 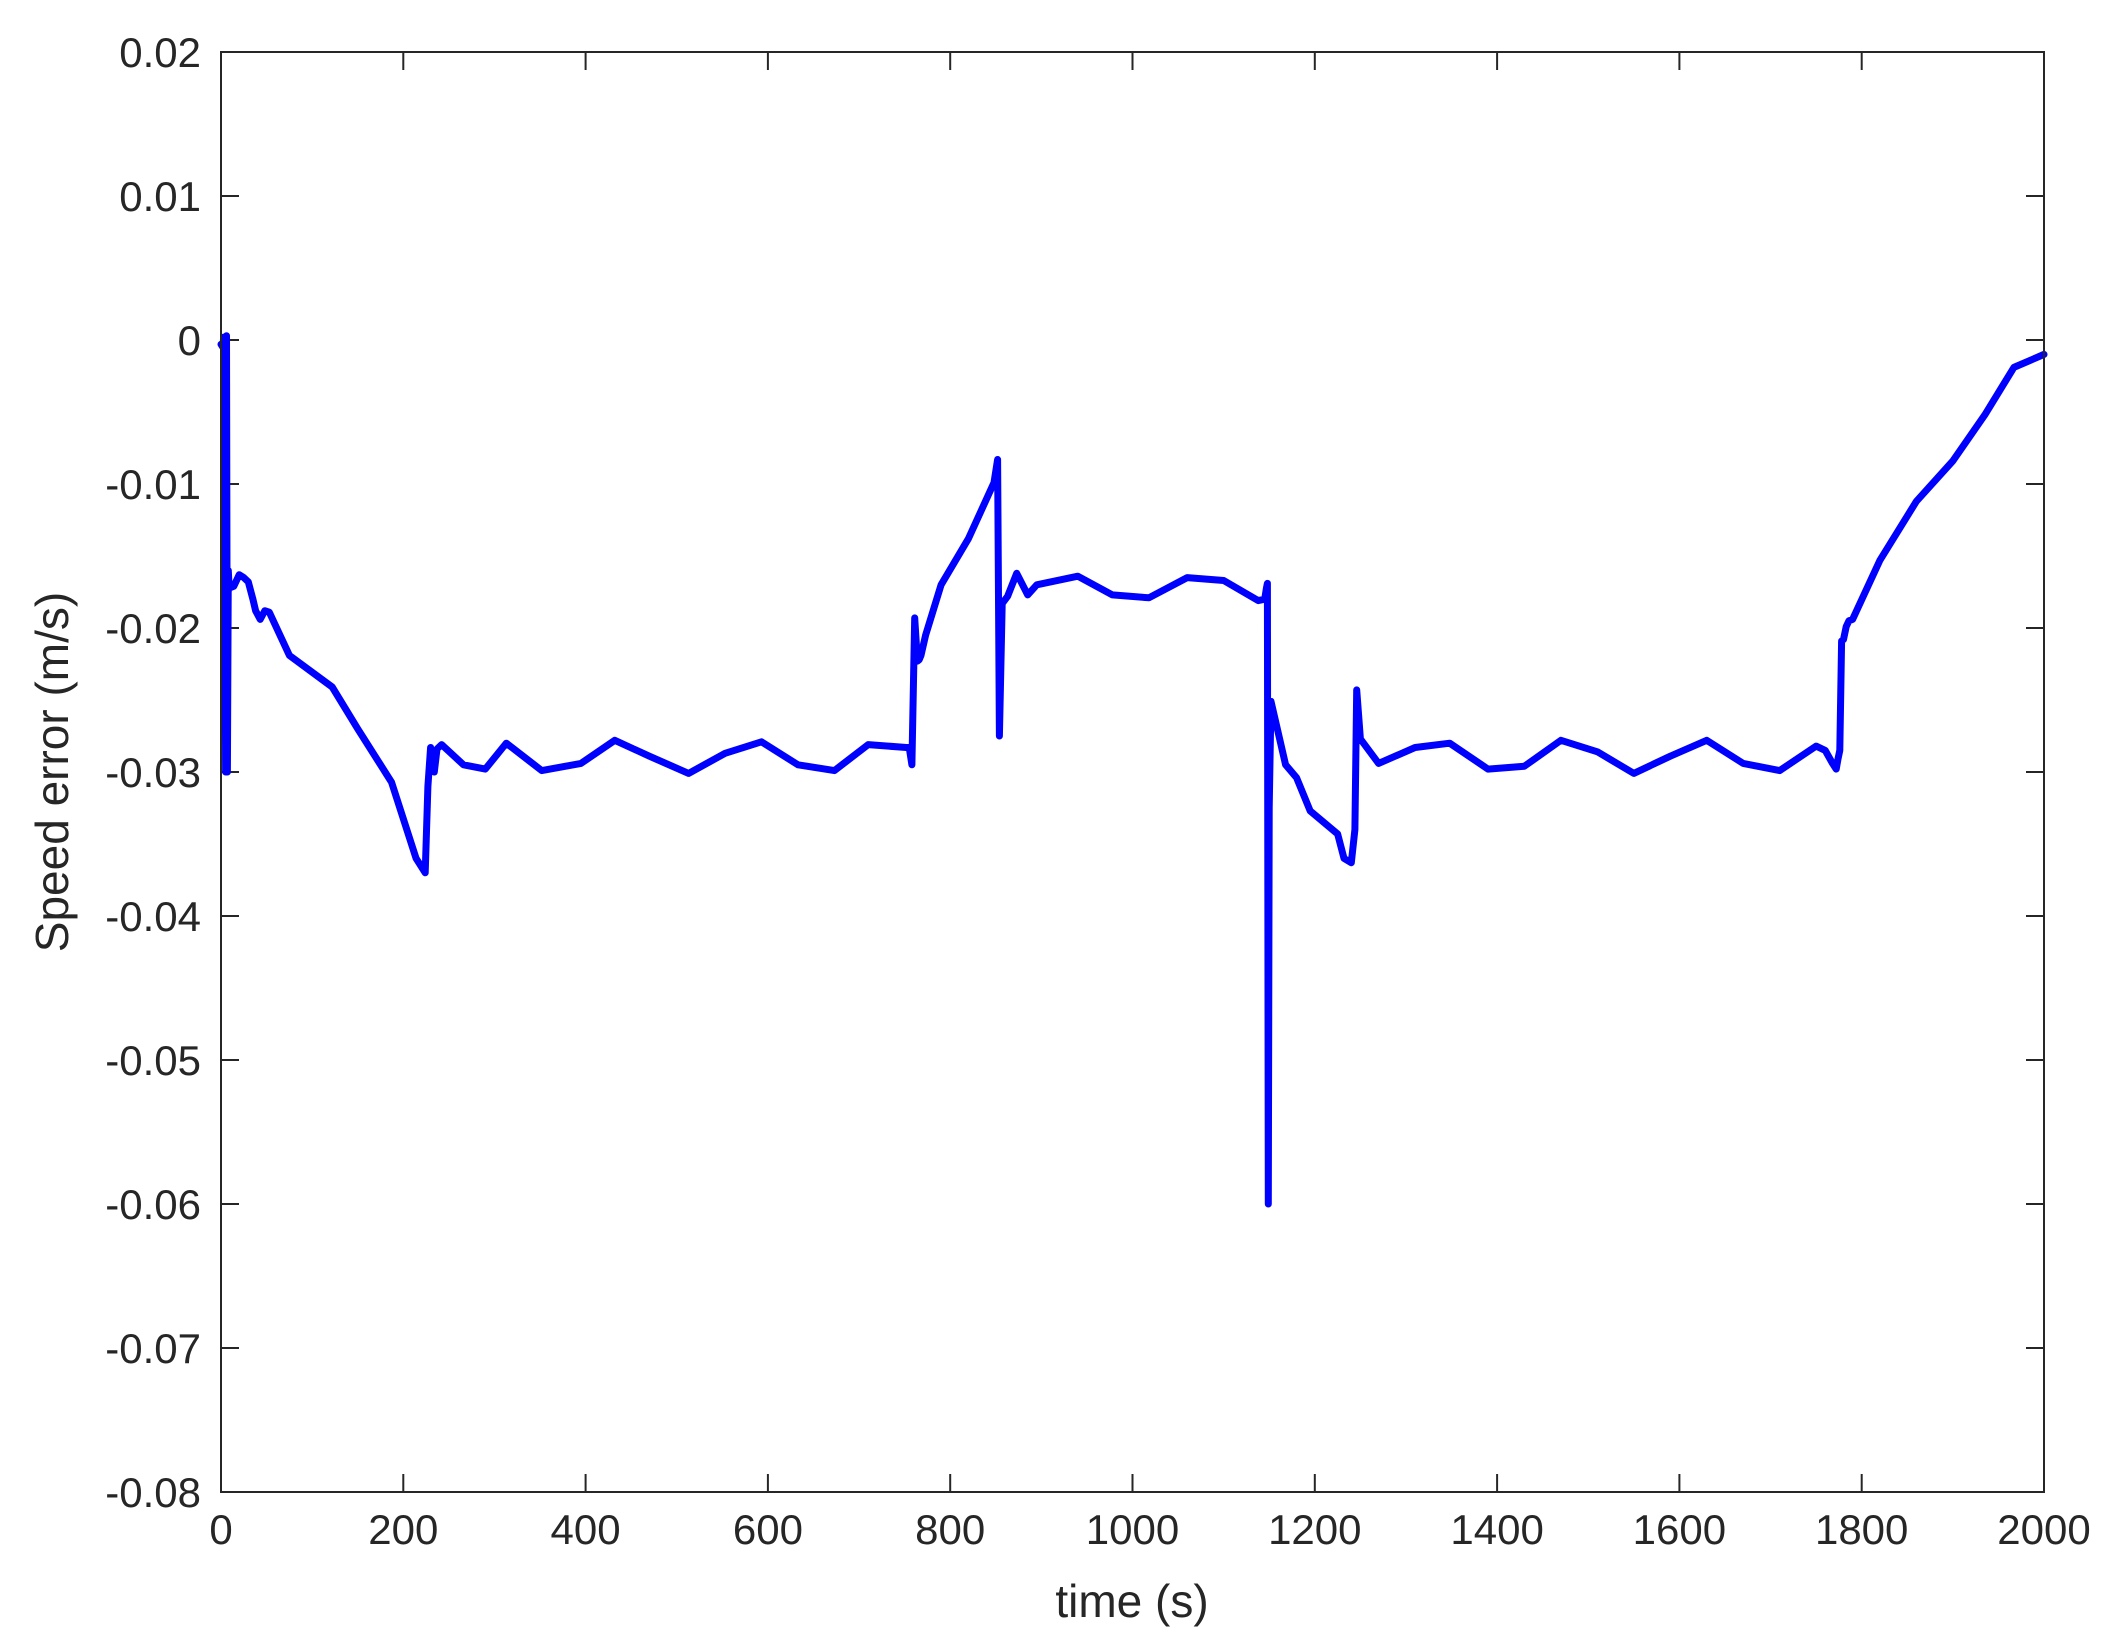 I want to click on x-tick-label: 800, so click(x=950, y=1529).